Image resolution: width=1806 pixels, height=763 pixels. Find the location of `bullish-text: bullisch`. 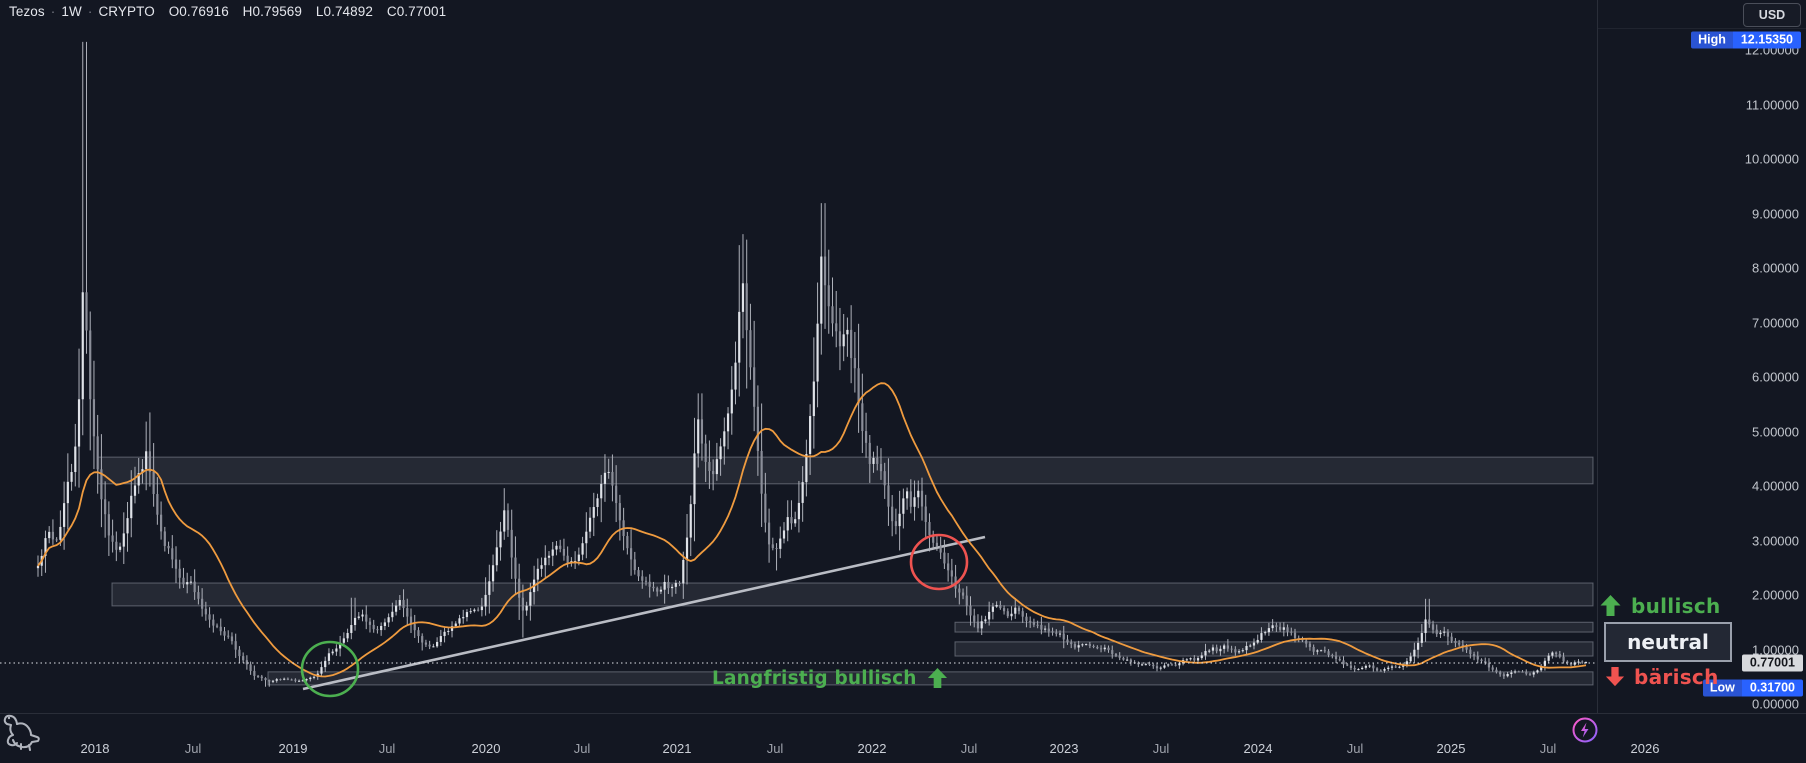

bullish-text: bullisch is located at coordinates (1676, 606).